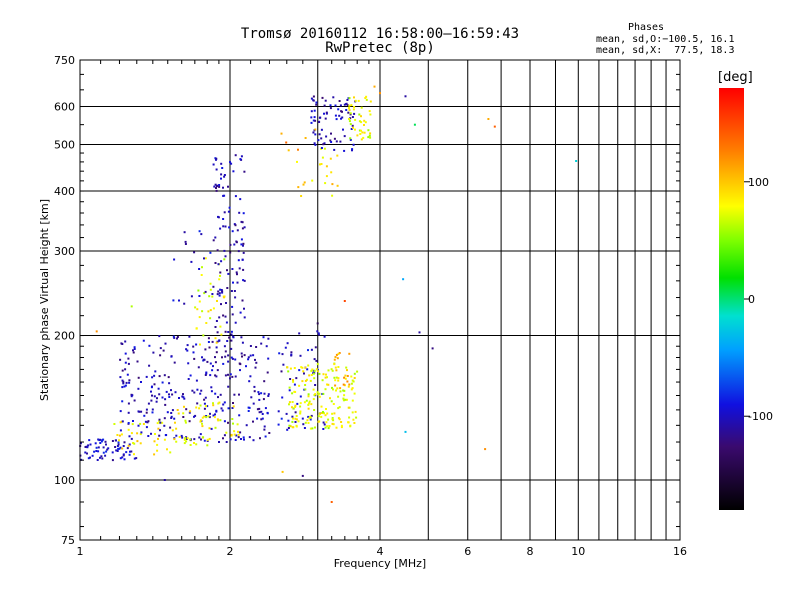 The height and width of the screenshot is (600, 800). Describe the element at coordinates (64, 191) in the screenshot. I see `y-tick-label: 400` at that location.